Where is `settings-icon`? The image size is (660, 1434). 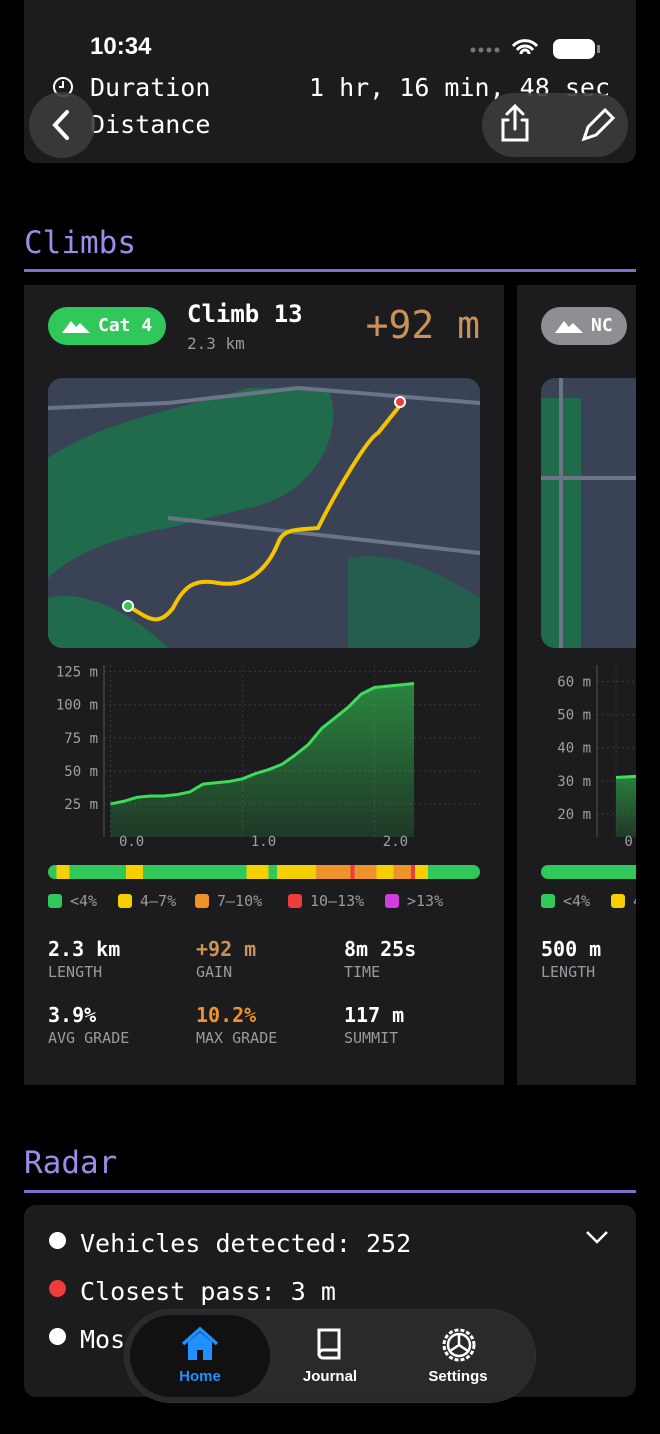
settings-icon is located at coordinates (459, 1345).